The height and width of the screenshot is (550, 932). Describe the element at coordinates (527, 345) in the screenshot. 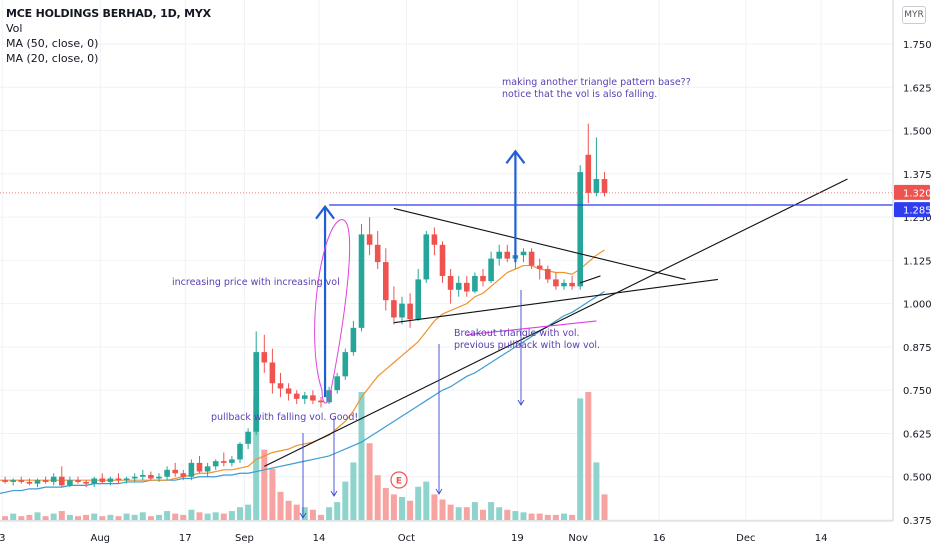

I see `annotation-text: previous pullback with low vol.` at that location.